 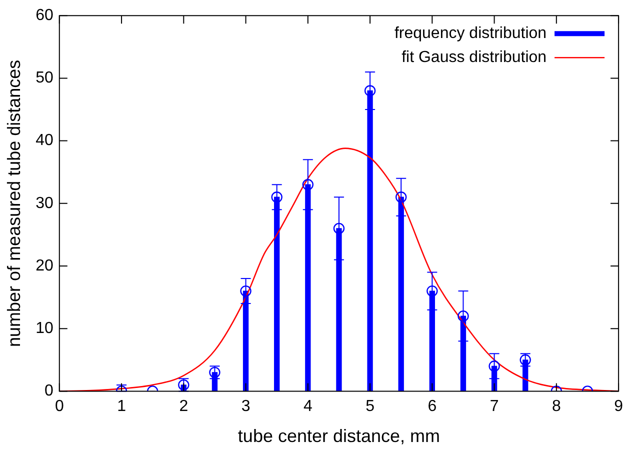 What do you see at coordinates (619, 407) in the screenshot?
I see `x-tick-label: 9` at bounding box center [619, 407].